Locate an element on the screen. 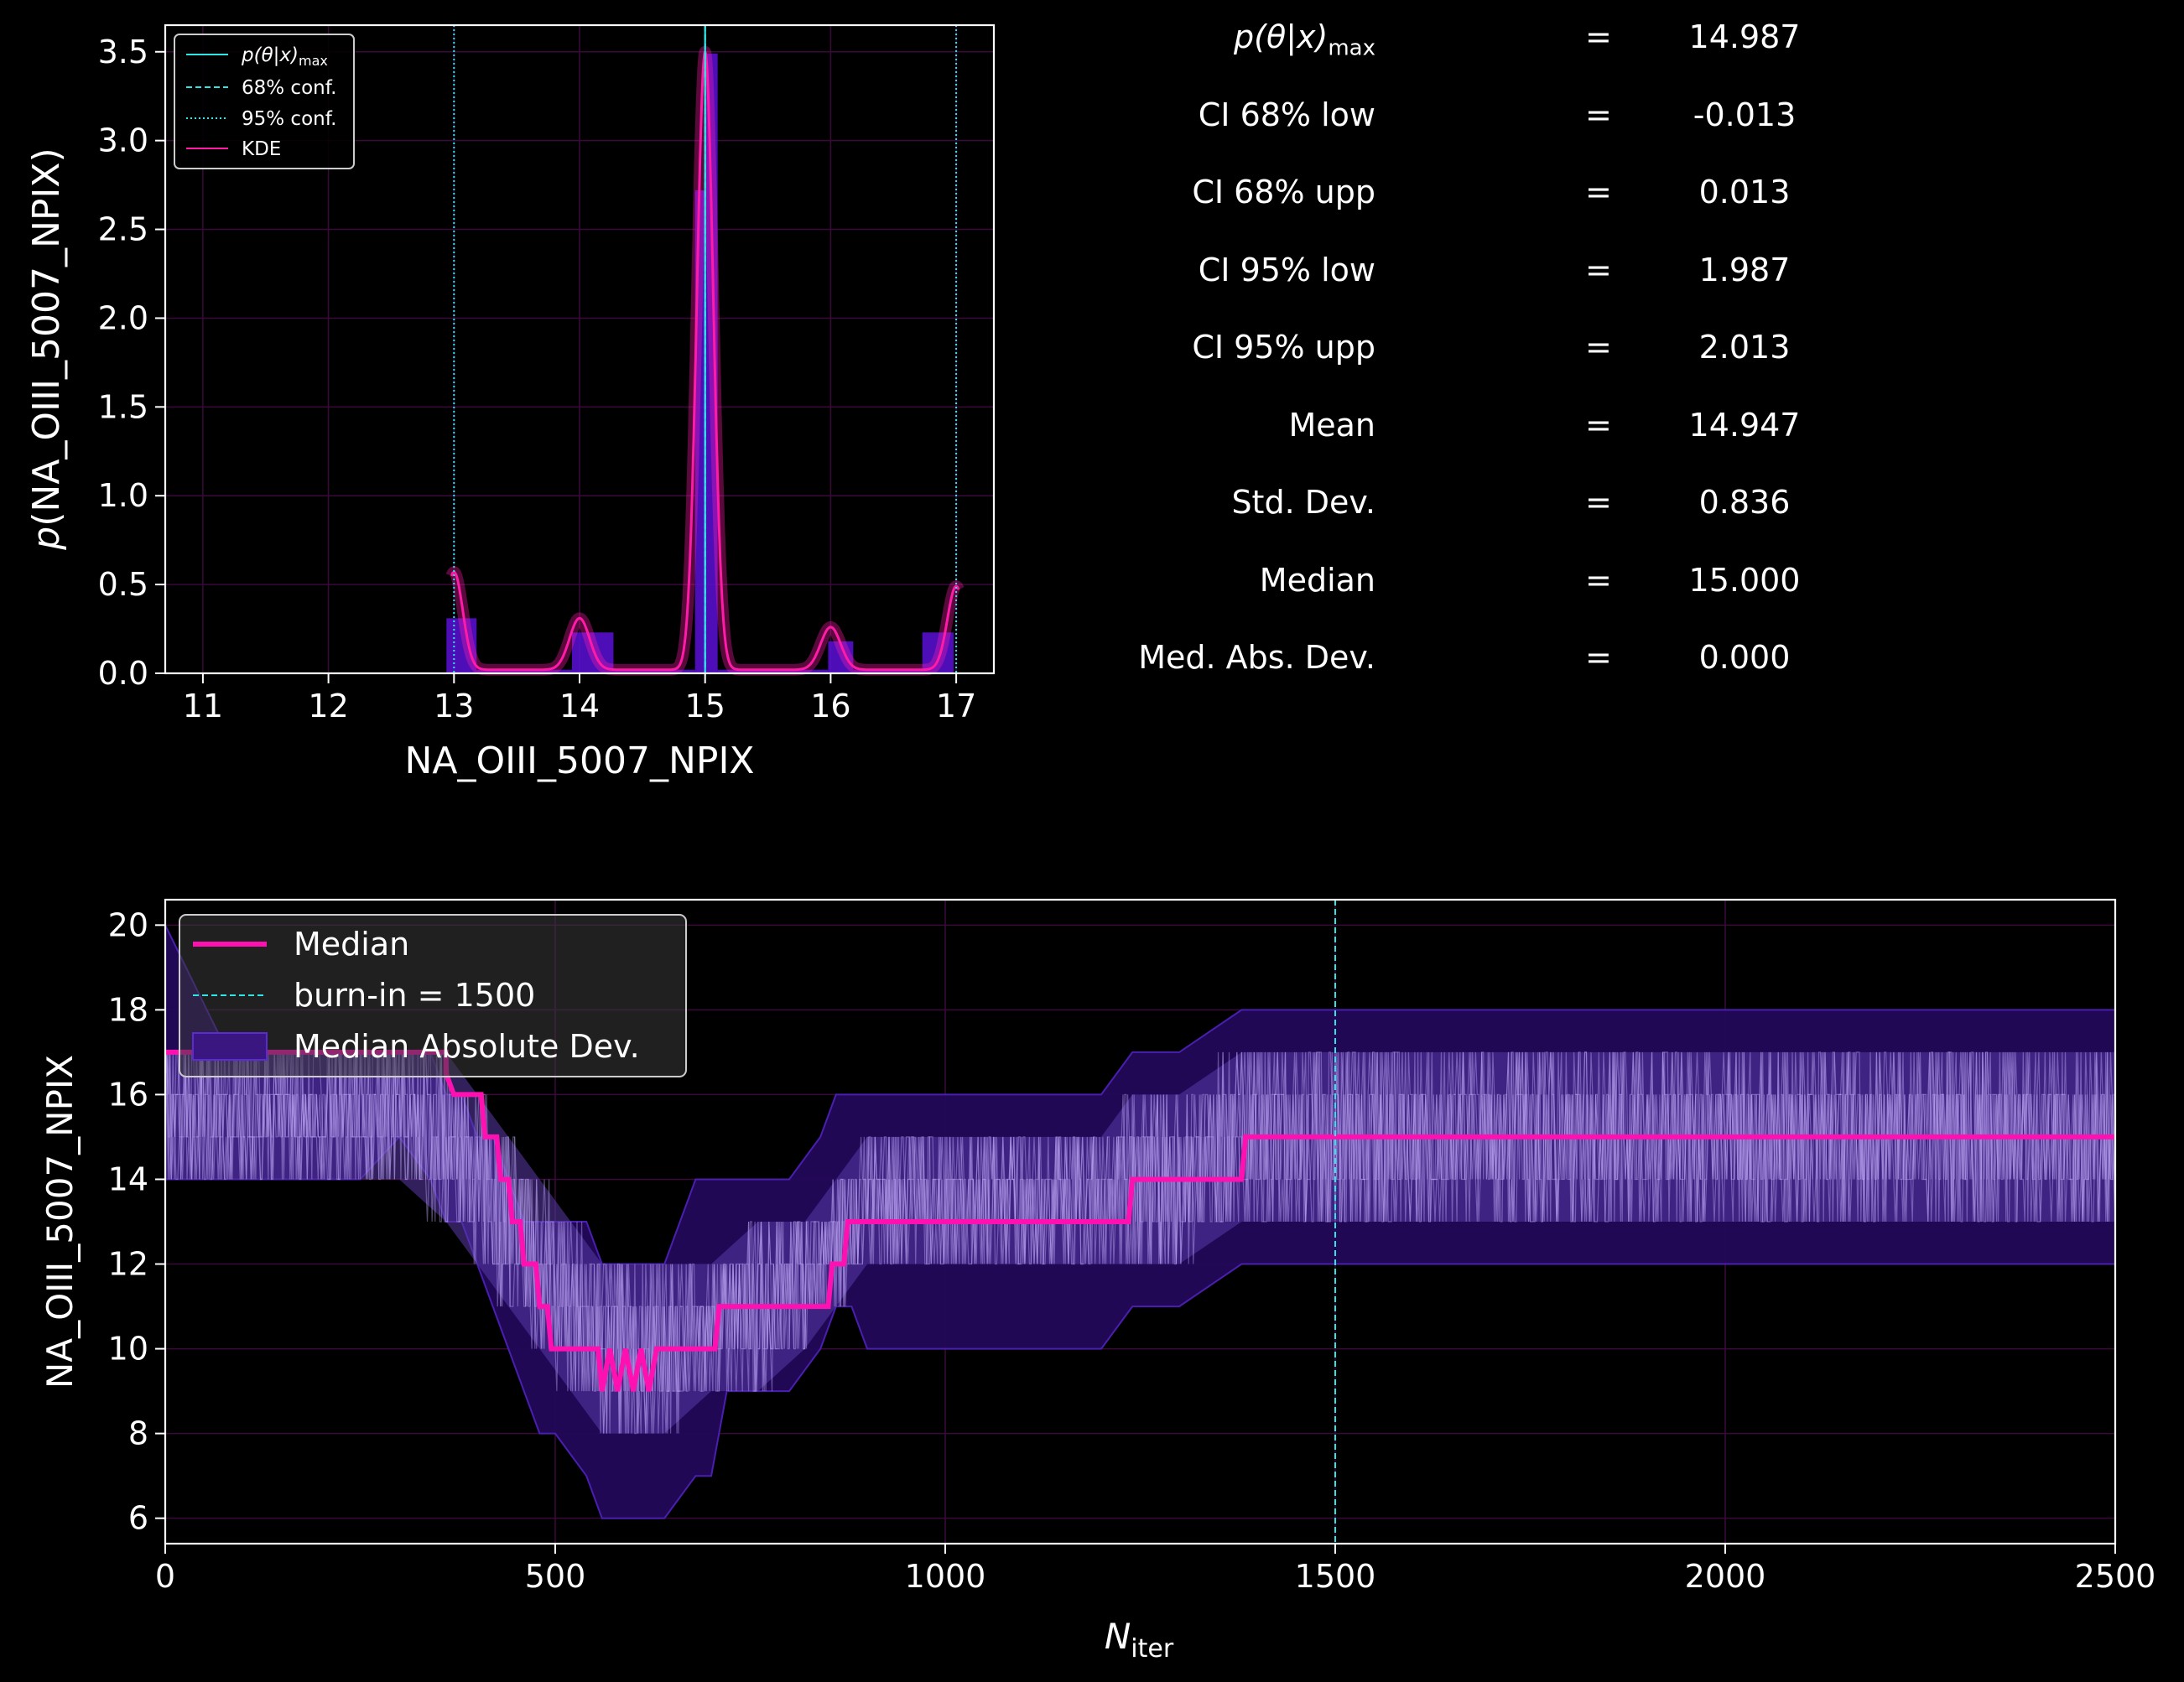 Image resolution: width=2184 pixels, height=1682 pixels. stat-label: CI 68% upp is located at coordinates (1283, 192).